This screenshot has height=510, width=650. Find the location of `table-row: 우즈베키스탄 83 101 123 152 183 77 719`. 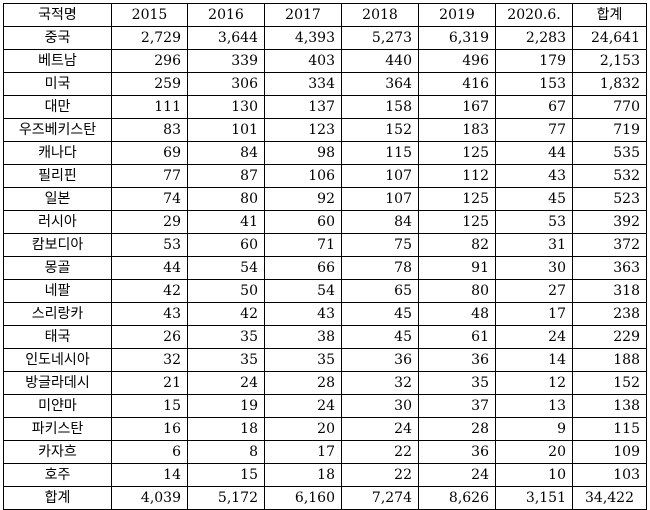

table-row: 우즈베키스탄 83 101 123 152 183 77 719 is located at coordinates (325, 130).